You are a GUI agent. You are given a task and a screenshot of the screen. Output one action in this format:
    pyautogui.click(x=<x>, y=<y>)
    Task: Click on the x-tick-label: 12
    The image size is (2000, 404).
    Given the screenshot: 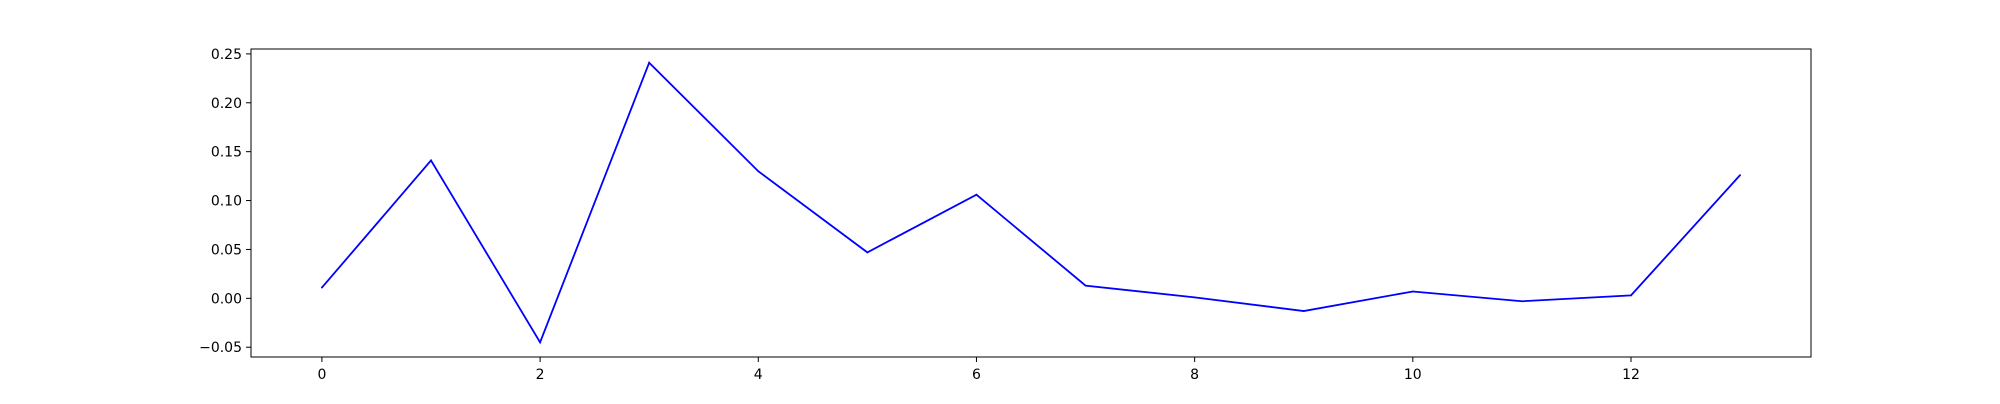 What is the action you would take?
    pyautogui.click(x=1631, y=375)
    